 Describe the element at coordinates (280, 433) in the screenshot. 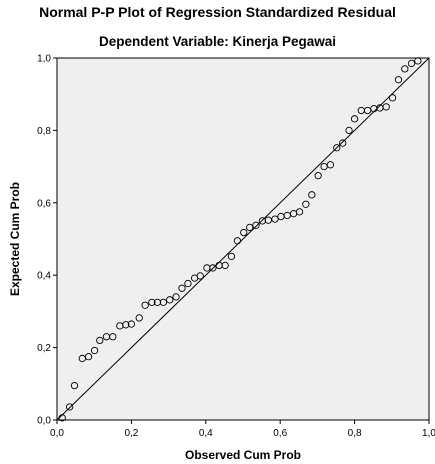

I see `x-tick-label: 0,6` at that location.